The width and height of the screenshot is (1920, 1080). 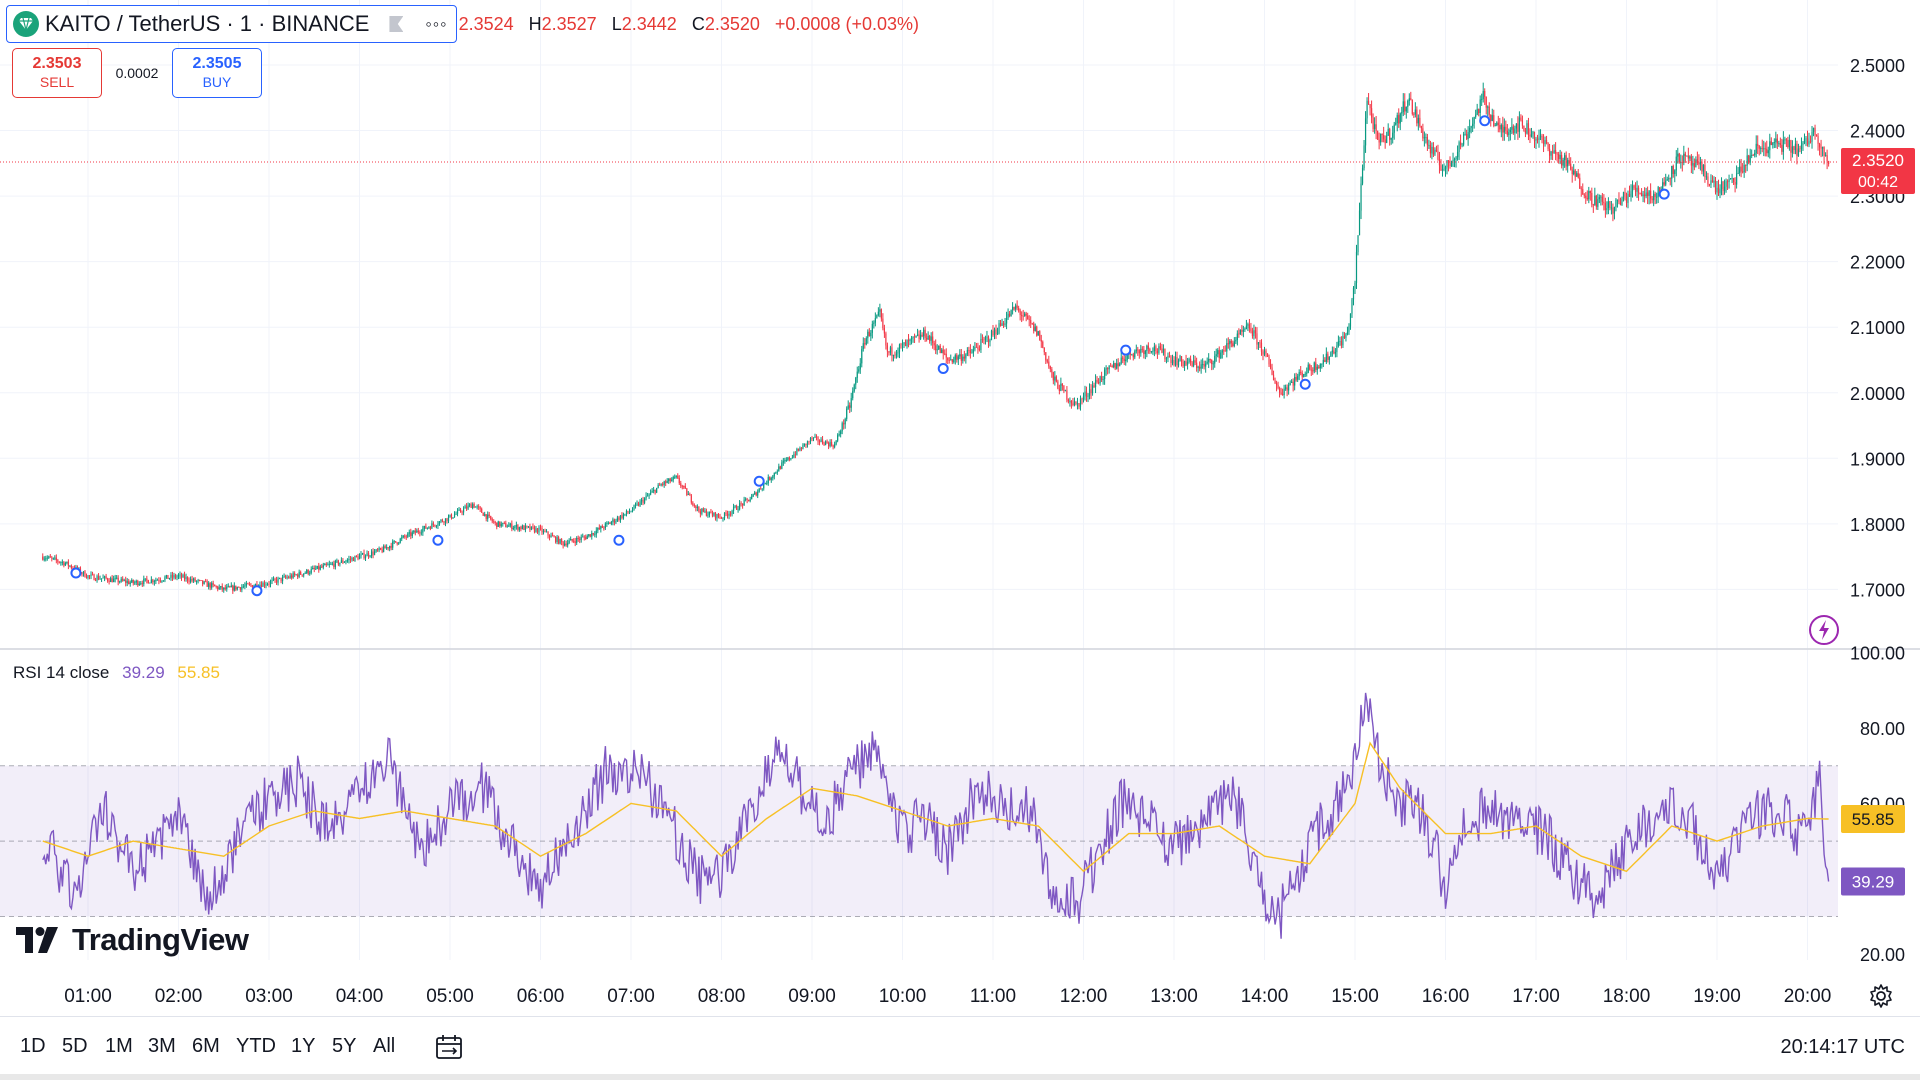 What do you see at coordinates (616, 23) in the screenshot?
I see `low-key: L` at bounding box center [616, 23].